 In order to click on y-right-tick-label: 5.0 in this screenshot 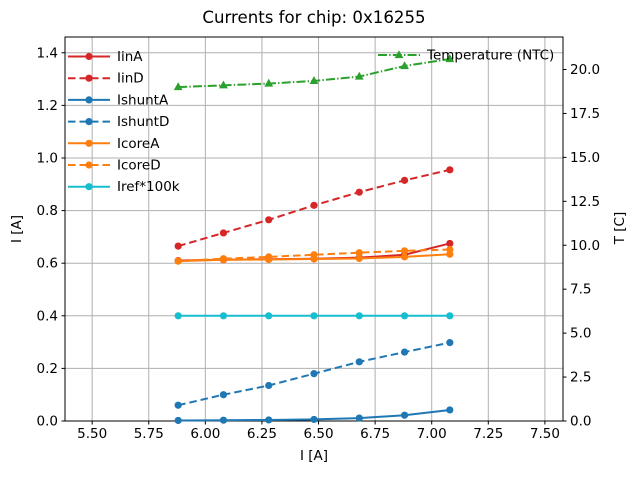, I will do `click(580, 334)`.